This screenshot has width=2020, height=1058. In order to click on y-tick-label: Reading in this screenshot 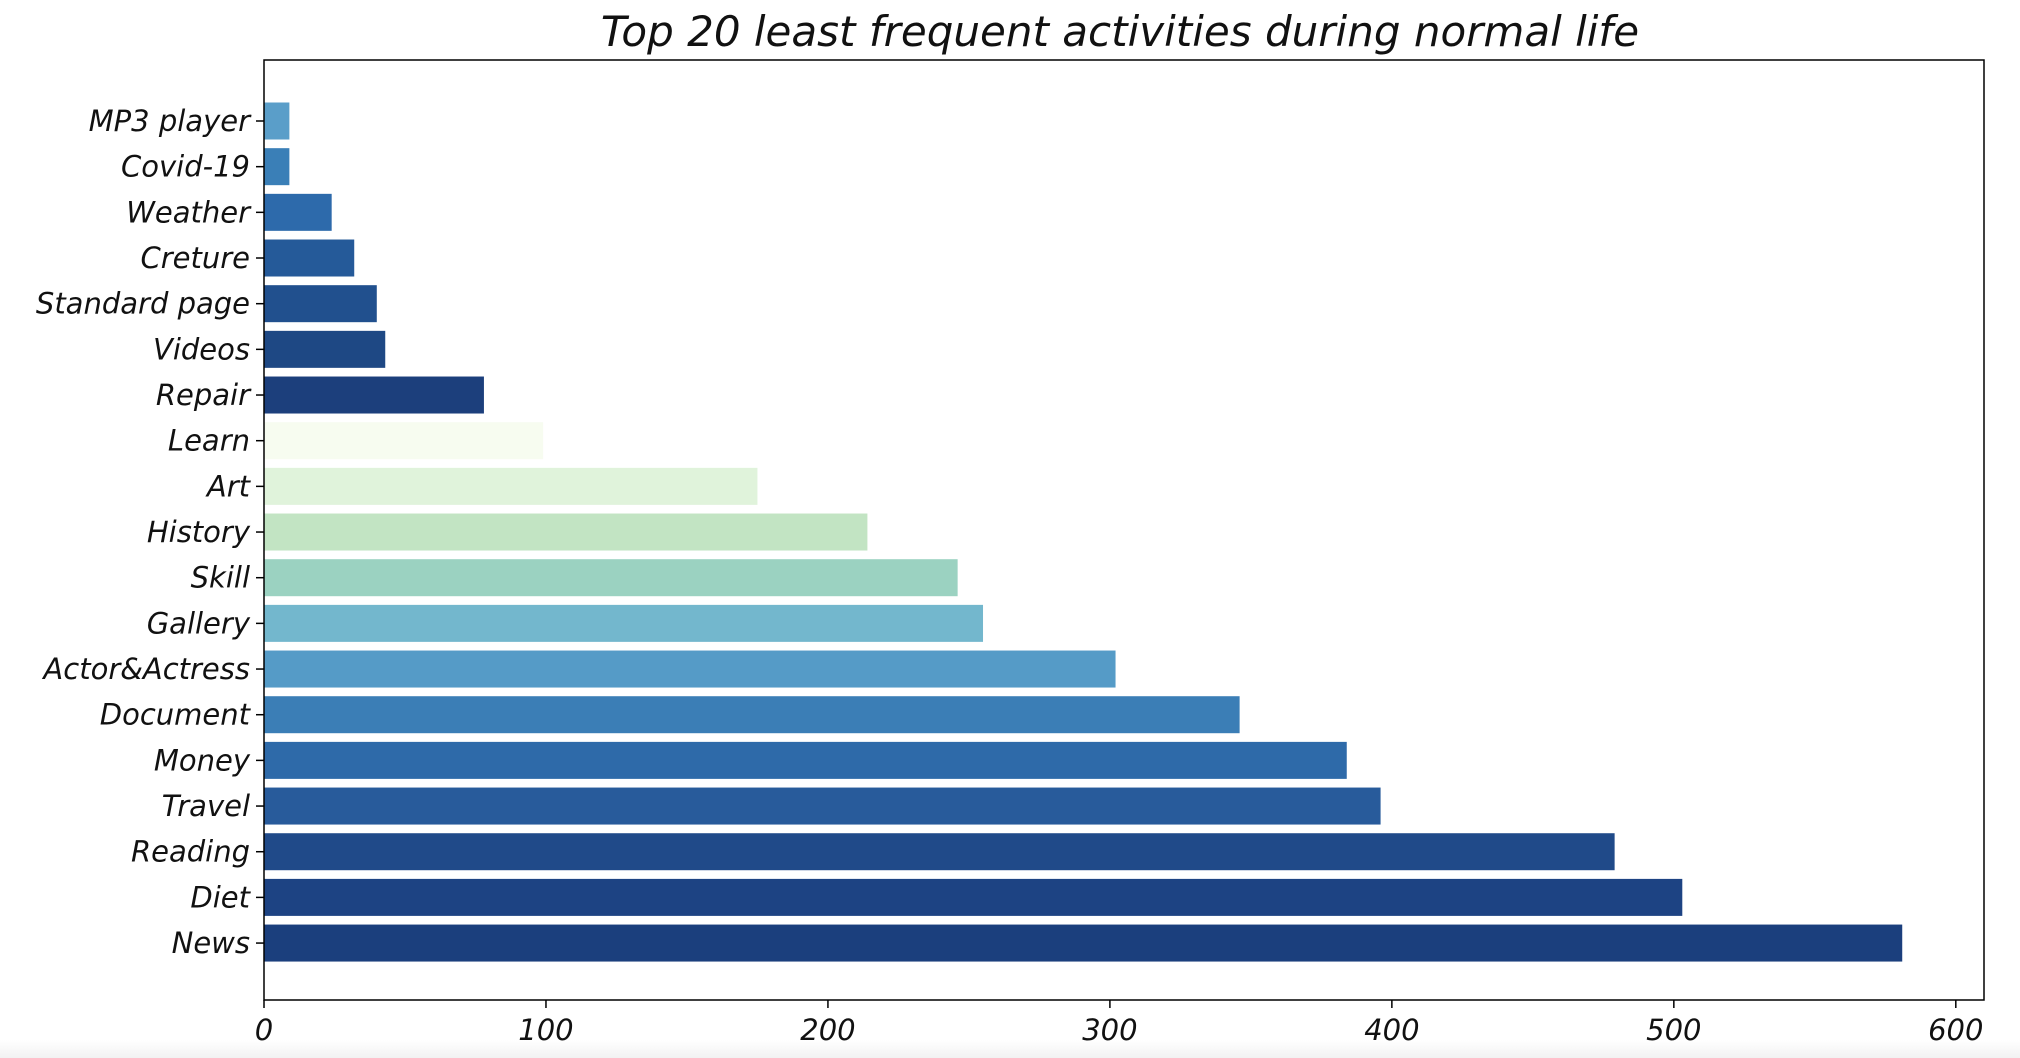, I will do `click(190, 852)`.